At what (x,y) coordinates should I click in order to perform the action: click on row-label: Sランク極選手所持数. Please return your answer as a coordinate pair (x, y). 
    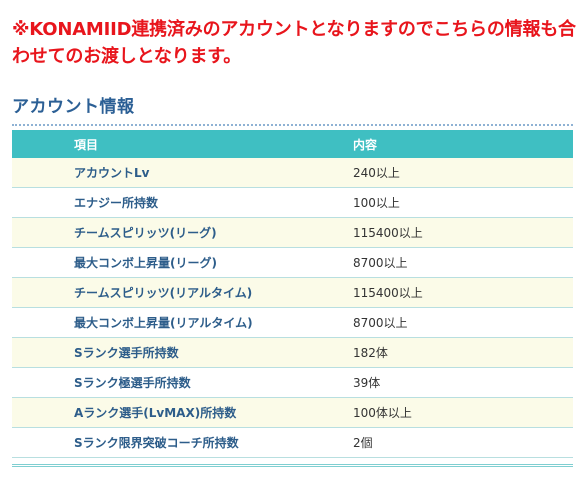
    Looking at the image, I should click on (146, 382).